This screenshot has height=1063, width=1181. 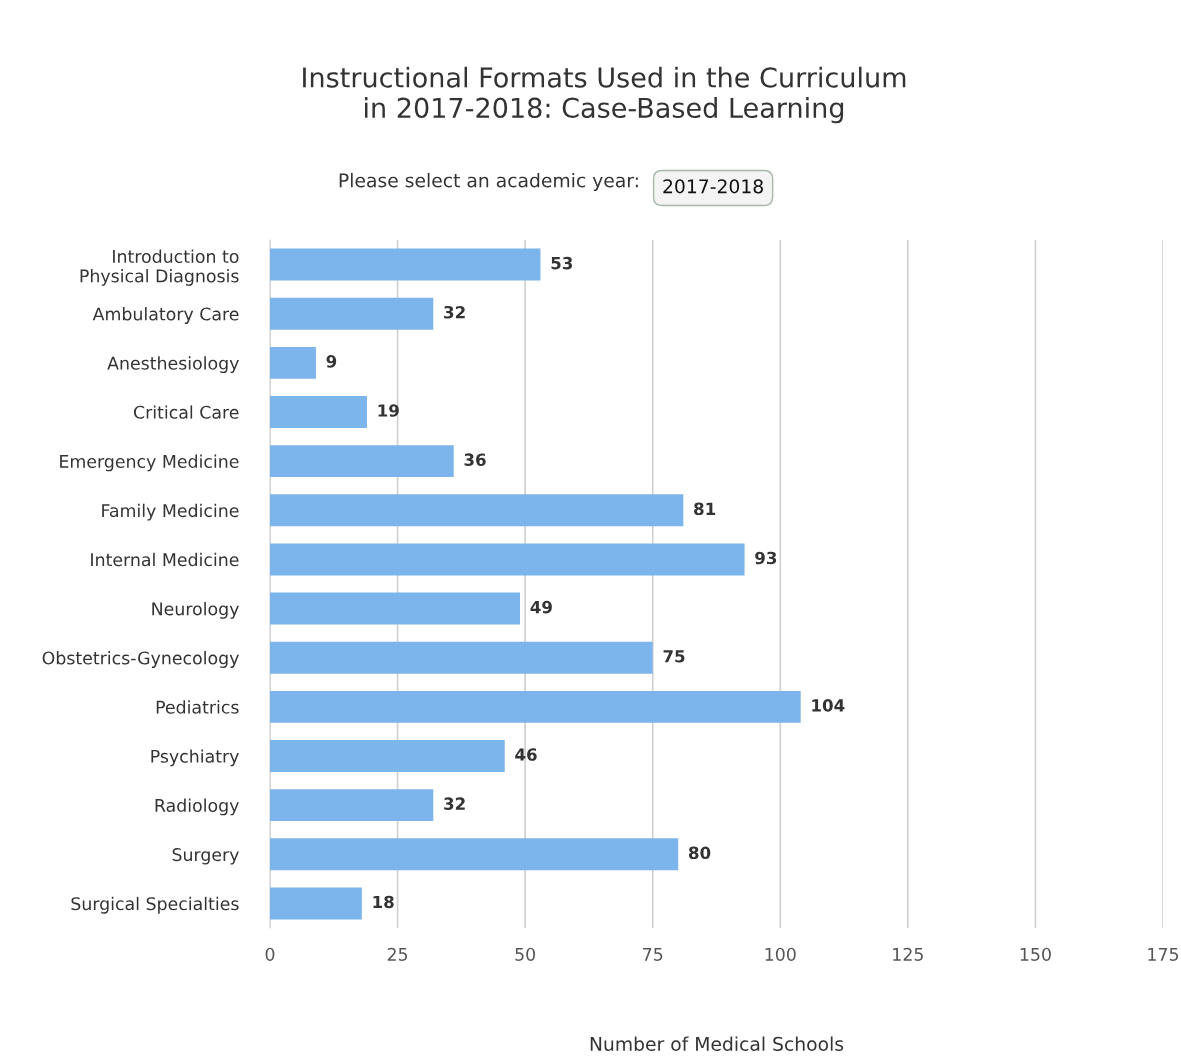 I want to click on y-tick-label: Neurology, so click(x=195, y=610).